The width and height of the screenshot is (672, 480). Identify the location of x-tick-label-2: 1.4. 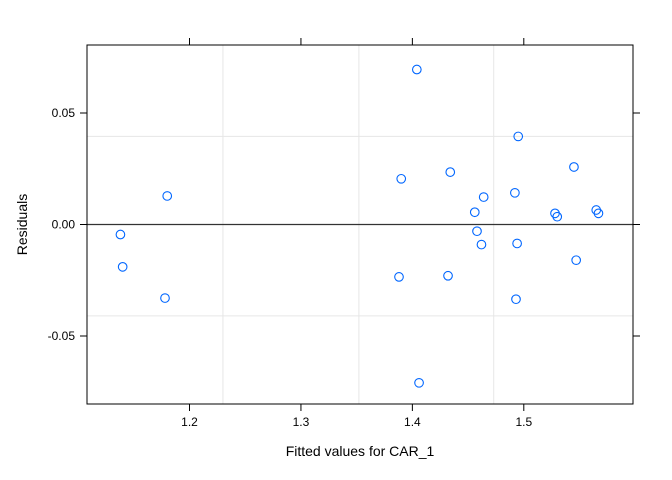
(412, 422).